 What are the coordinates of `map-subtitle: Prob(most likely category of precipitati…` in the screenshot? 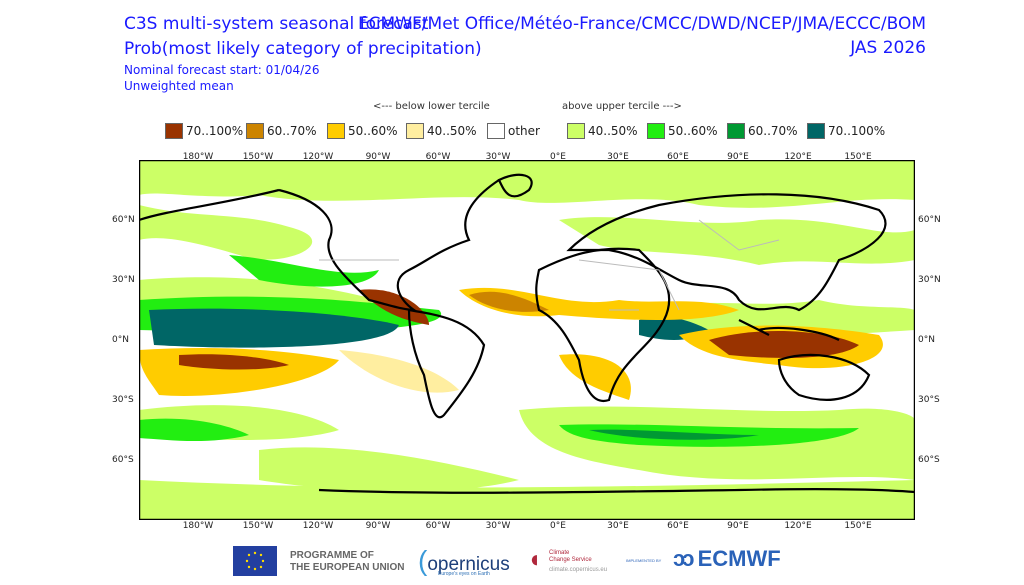 It's located at (303, 49).